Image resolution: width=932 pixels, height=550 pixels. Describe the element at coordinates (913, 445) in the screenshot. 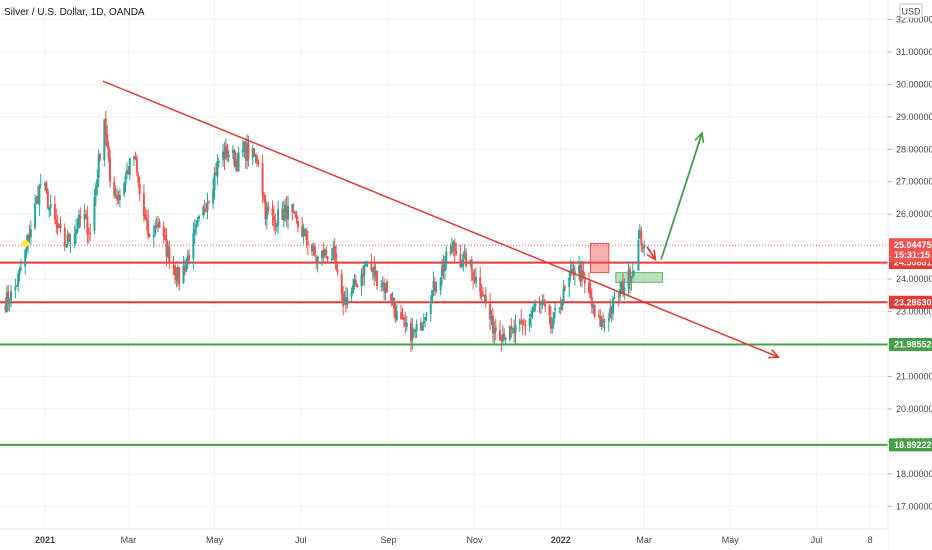

I see `level-price-label: 18.89222` at that location.